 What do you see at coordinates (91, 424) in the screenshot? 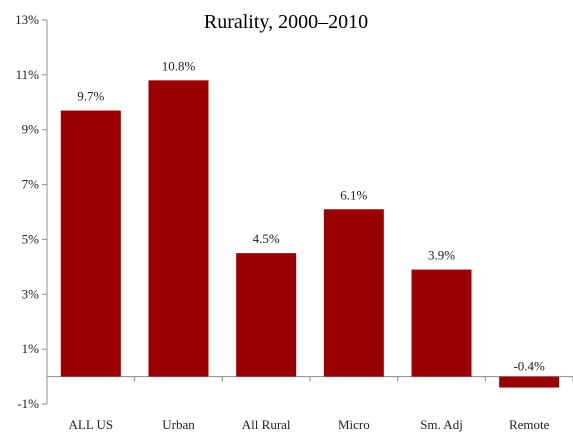
I see `x-tick-label: ALL US` at bounding box center [91, 424].